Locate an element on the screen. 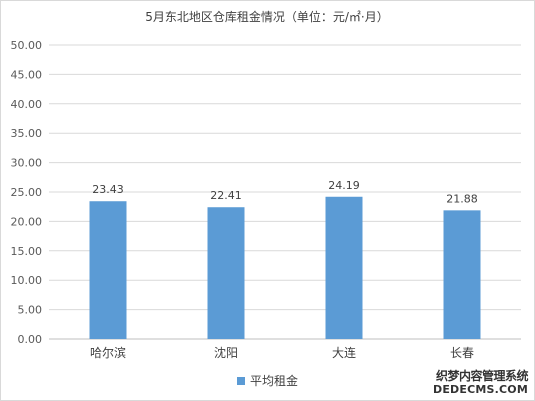 The image size is (535, 401). y-tick-label: 10.00 is located at coordinates (27, 280).